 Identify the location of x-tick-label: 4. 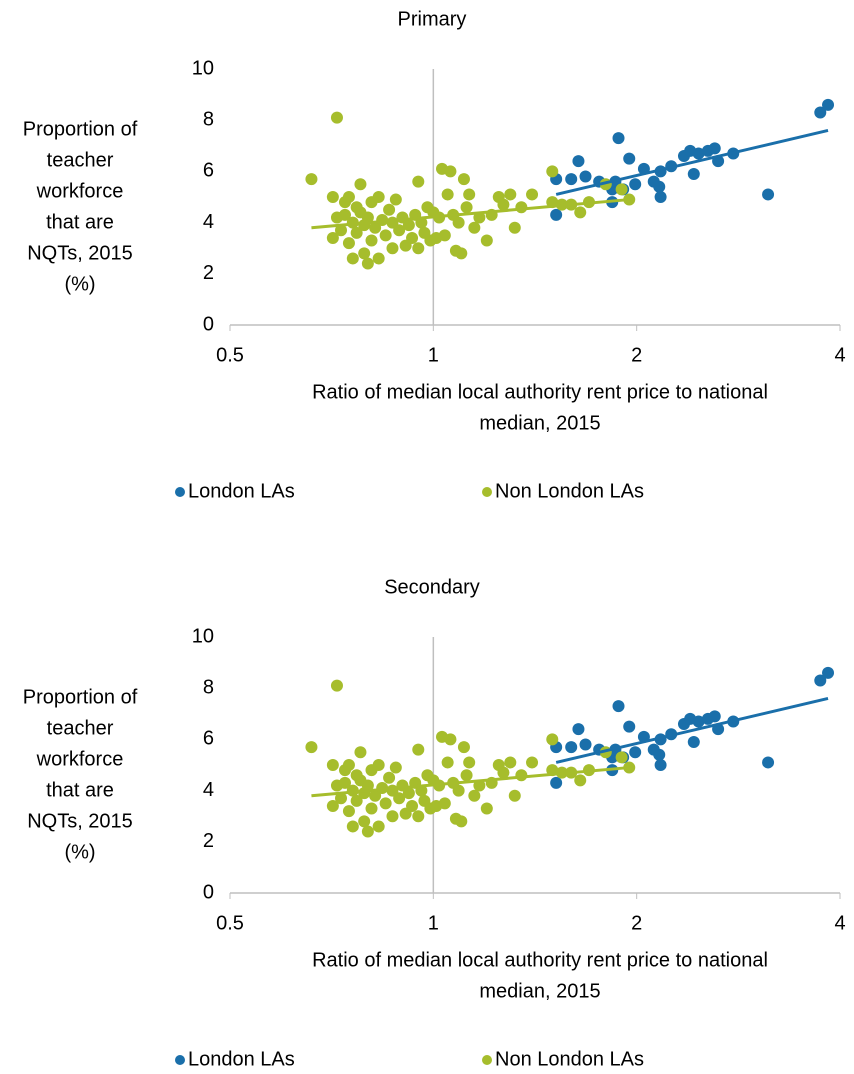
(839, 923).